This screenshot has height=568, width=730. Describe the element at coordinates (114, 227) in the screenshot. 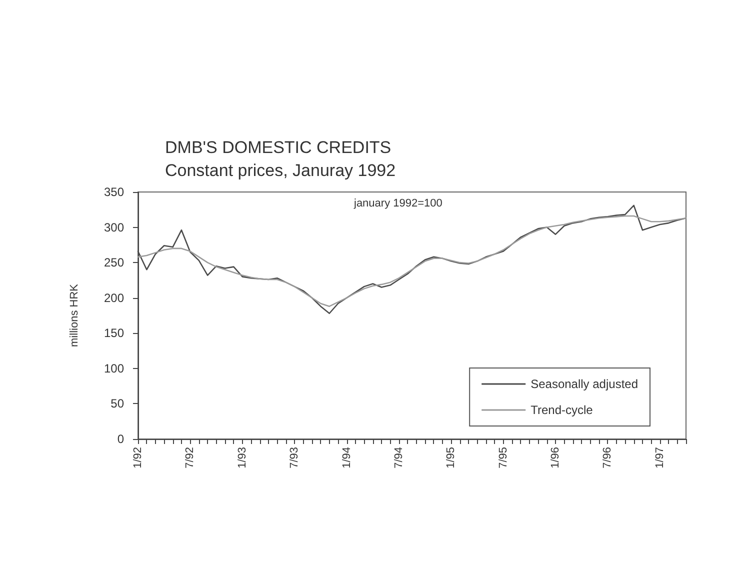

I see `y-tick-label: 300` at that location.